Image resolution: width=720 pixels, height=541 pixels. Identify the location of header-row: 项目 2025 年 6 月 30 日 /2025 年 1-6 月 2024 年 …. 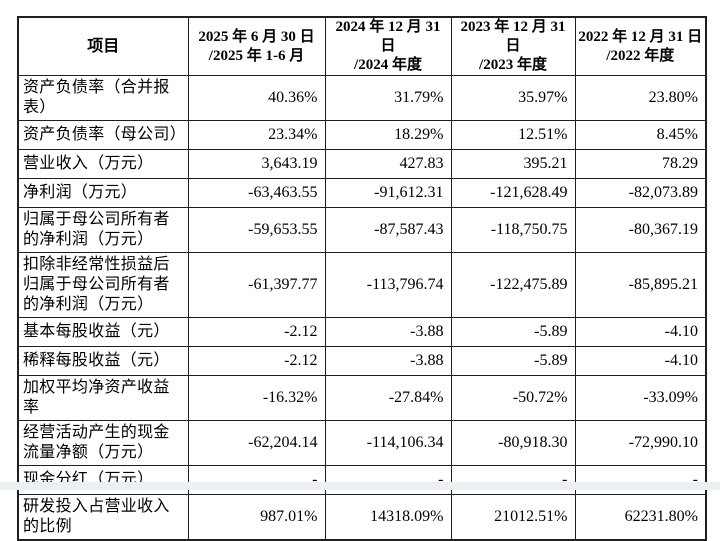
(362, 46).